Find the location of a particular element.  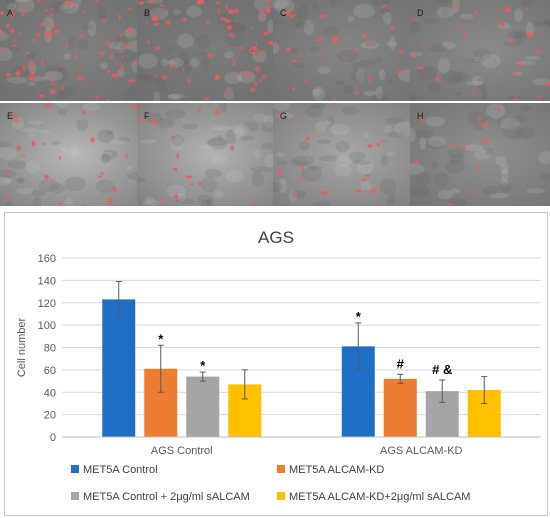

legend-label: MET5A Control is located at coordinates (120, 470).